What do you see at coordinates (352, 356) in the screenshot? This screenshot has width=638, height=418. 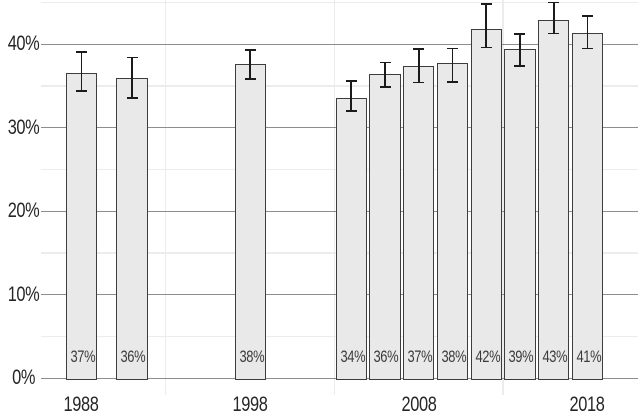 I see `bar-value-label: 34%` at bounding box center [352, 356].